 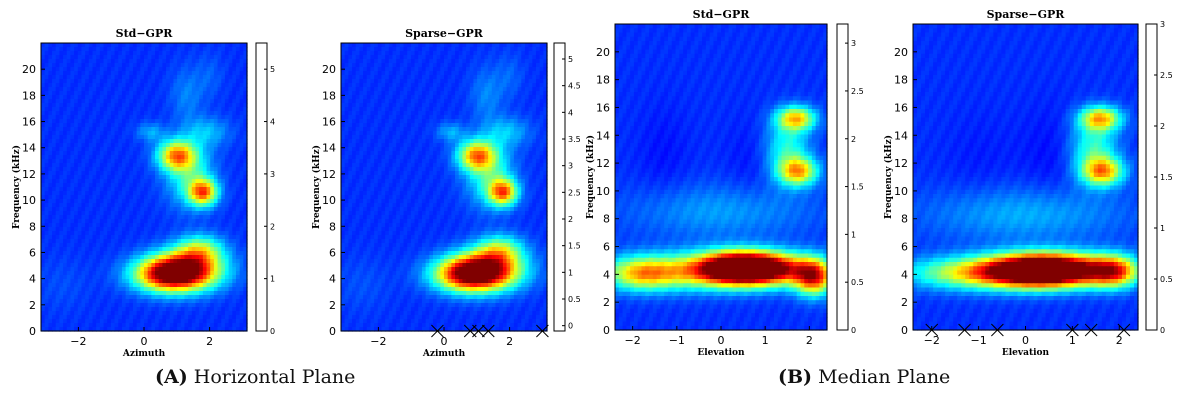 I want to click on y-tick-label: 4, so click(x=32, y=279).